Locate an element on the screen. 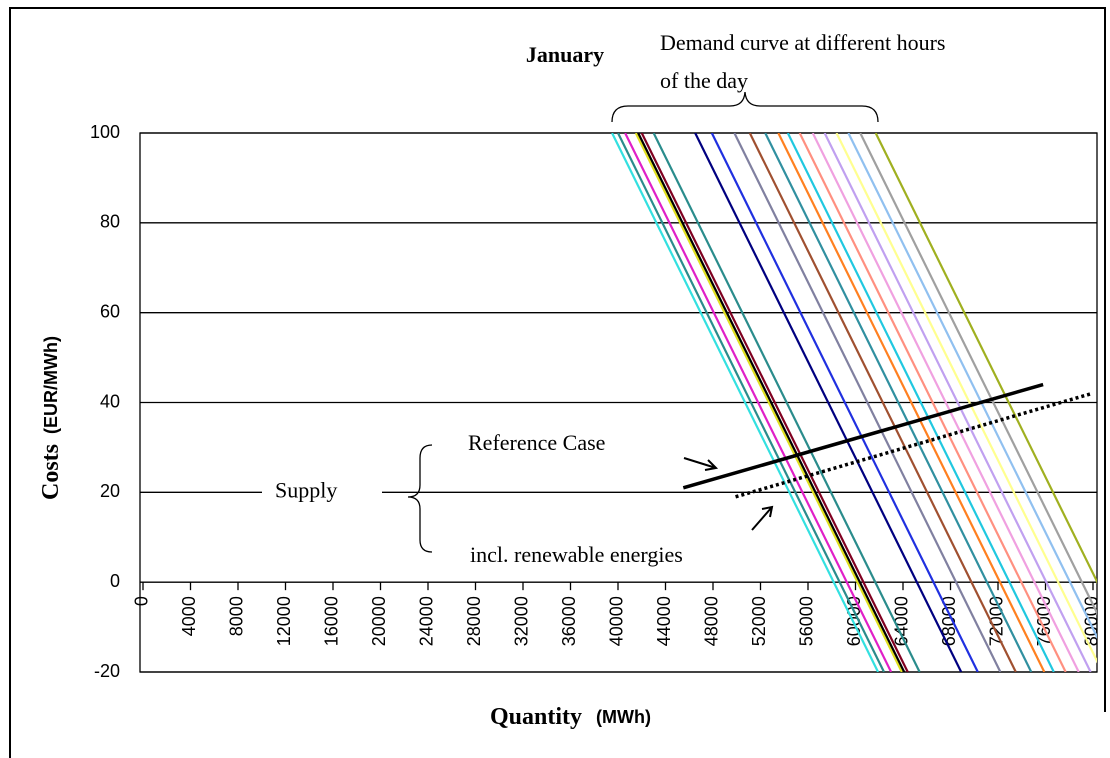 The height and width of the screenshot is (758, 1110). annotation: of the day is located at coordinates (704, 80).